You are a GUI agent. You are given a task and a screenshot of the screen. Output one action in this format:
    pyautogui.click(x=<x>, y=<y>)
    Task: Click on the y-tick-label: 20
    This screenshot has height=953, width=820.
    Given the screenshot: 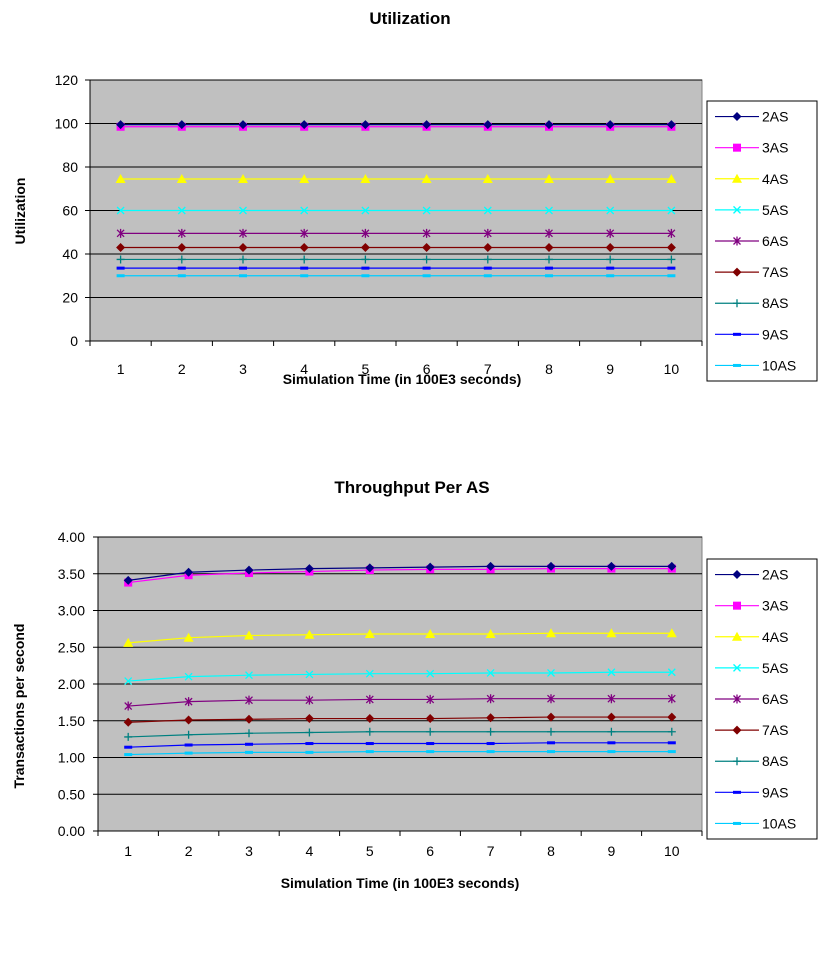 What is the action you would take?
    pyautogui.click(x=70, y=298)
    